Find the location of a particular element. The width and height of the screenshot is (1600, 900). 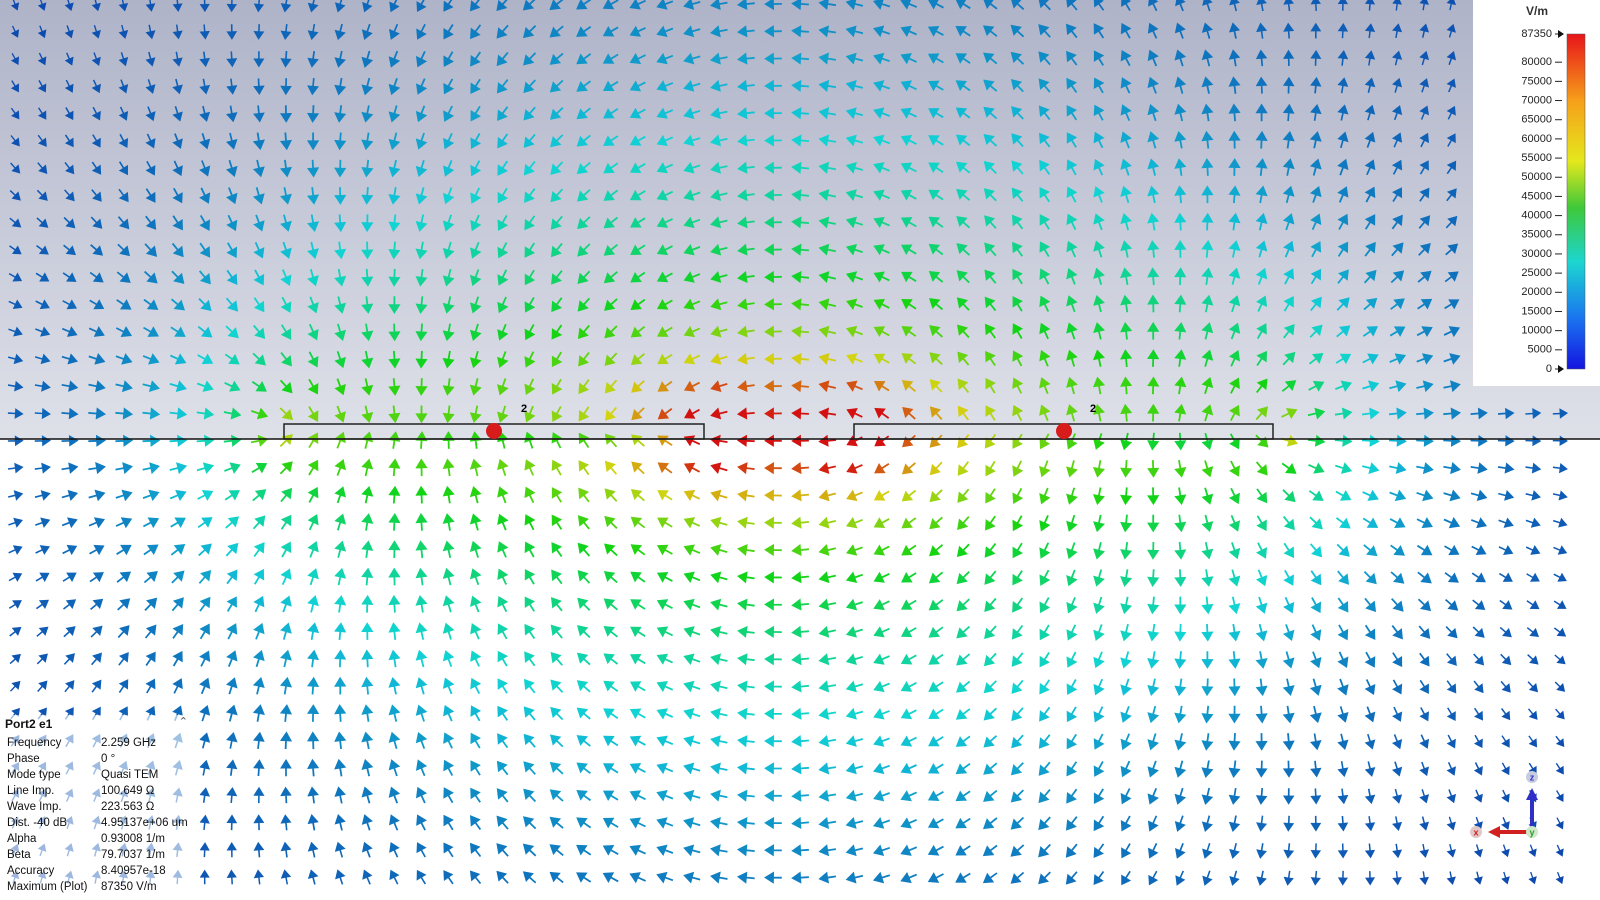

info-value: 4.95137e+06 um is located at coordinates (144, 823).